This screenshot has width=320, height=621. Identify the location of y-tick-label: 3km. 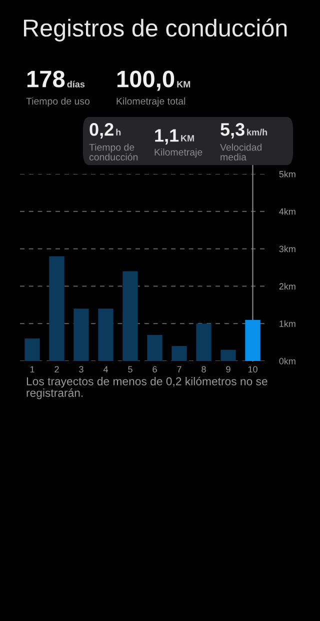
(287, 249).